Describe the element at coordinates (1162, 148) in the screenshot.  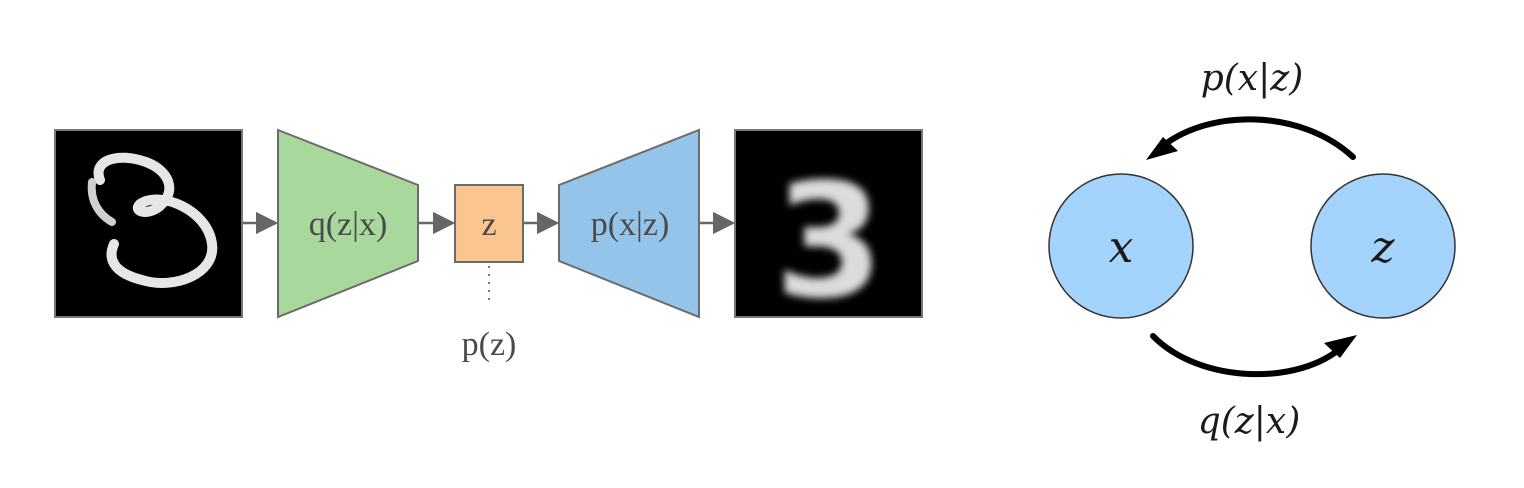
I see `arrowhead-z-to-x` at that location.